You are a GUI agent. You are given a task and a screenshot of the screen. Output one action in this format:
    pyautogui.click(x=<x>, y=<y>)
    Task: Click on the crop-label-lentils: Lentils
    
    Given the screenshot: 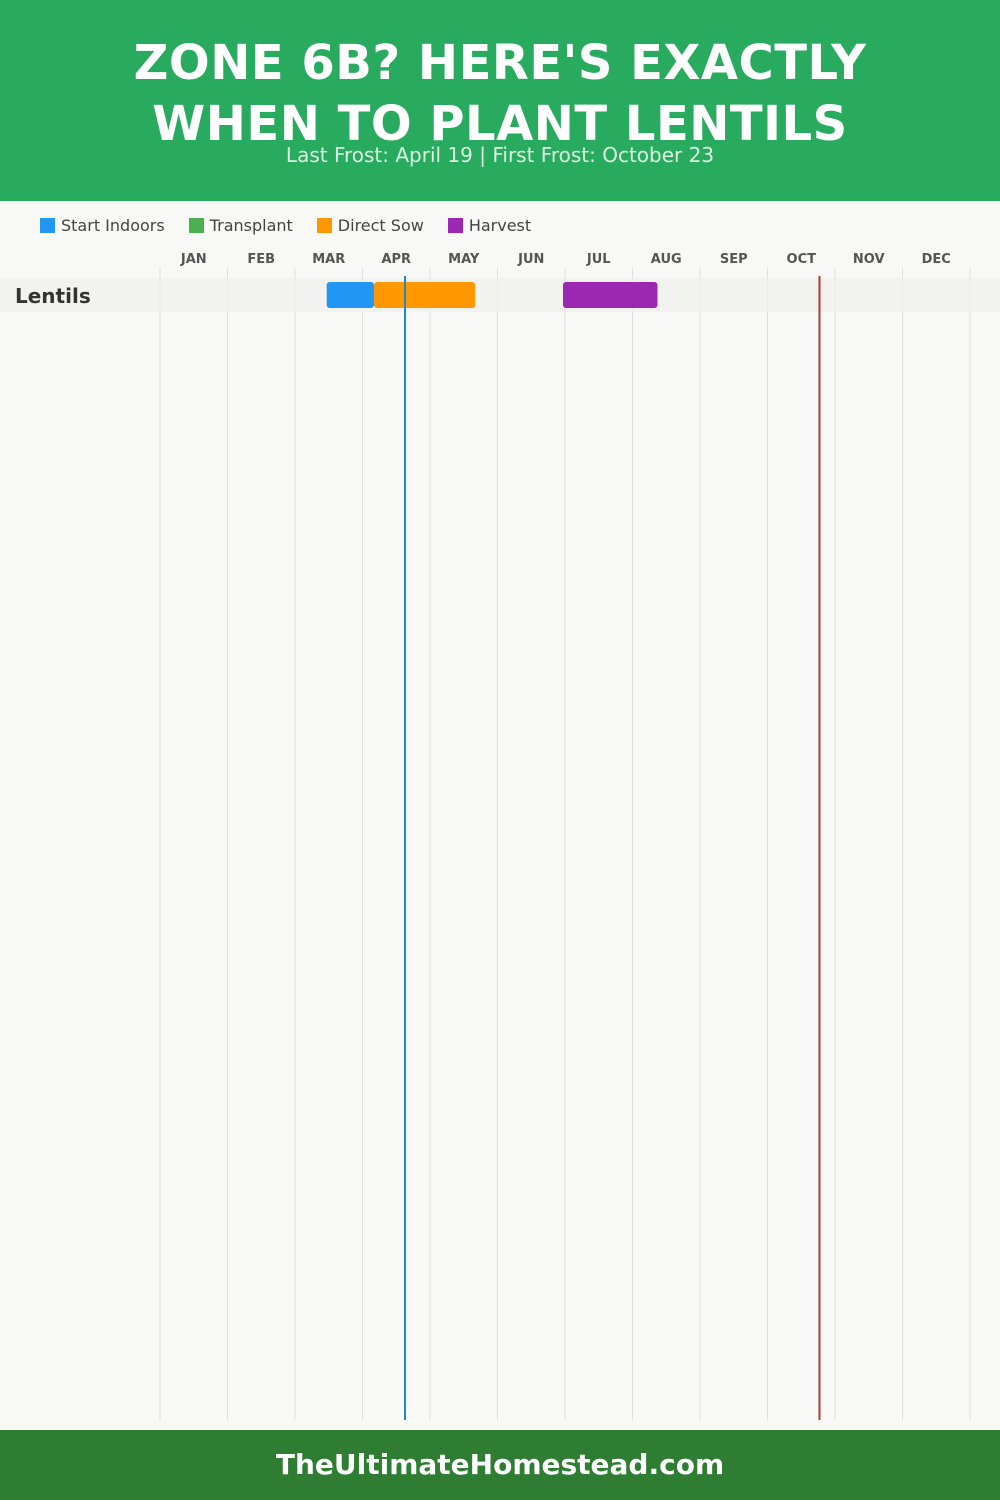 What is the action you would take?
    pyautogui.click(x=53, y=296)
    